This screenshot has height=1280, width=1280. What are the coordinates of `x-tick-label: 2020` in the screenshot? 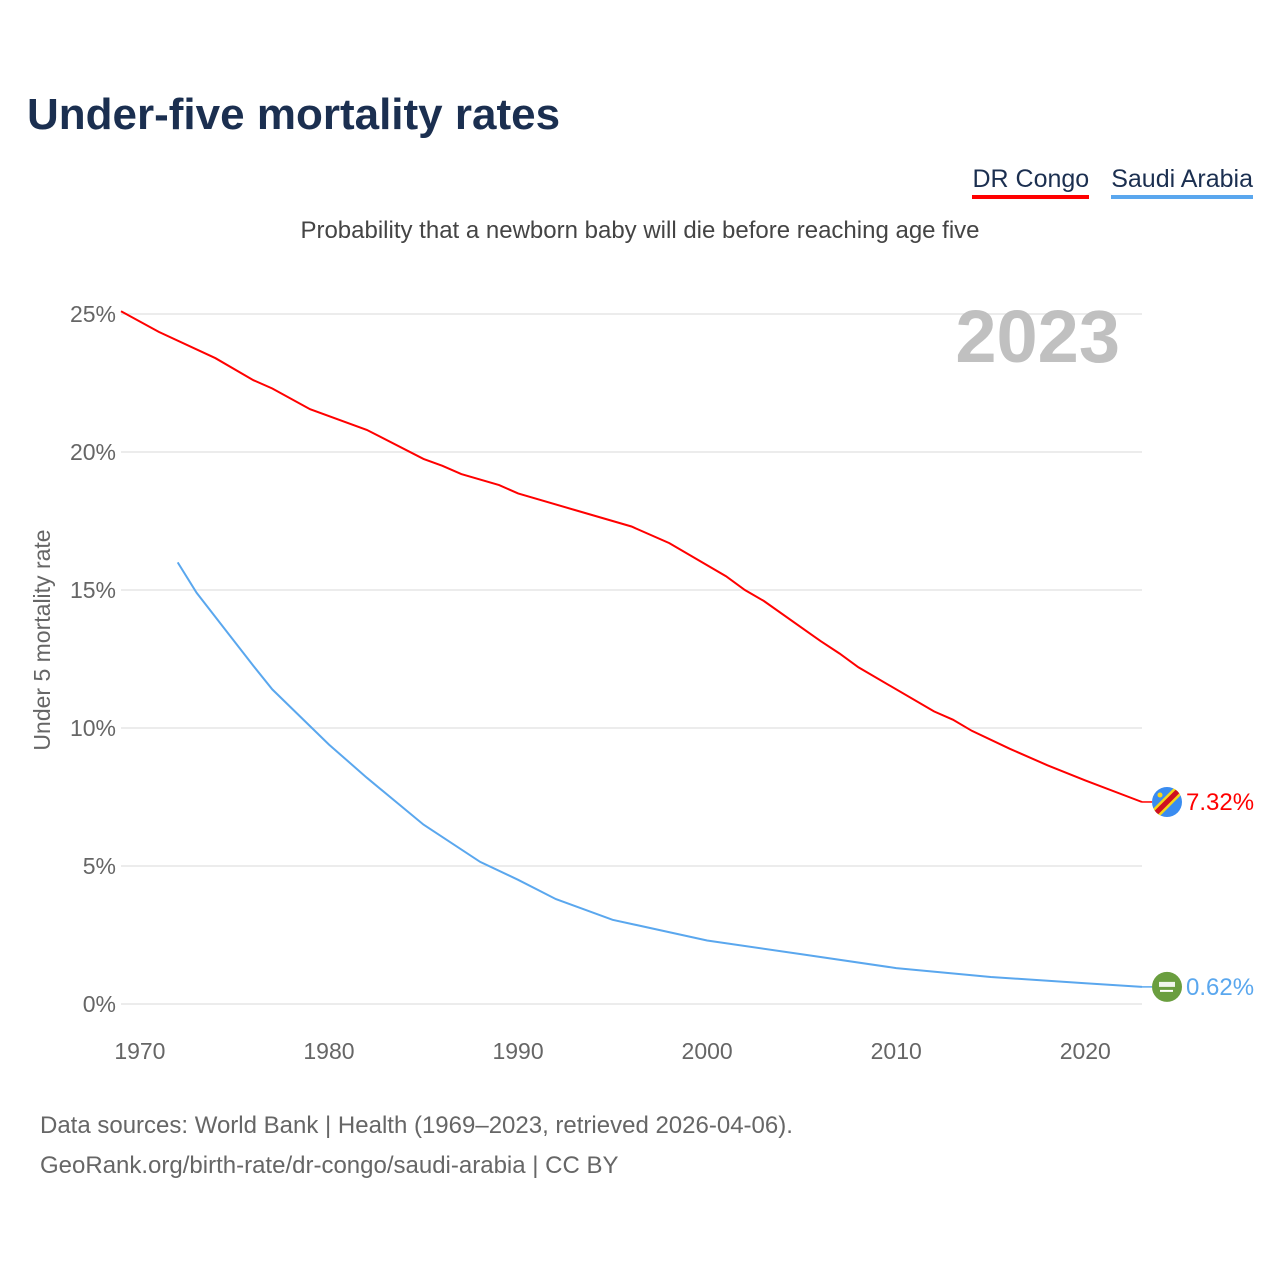 It's located at (1085, 1051).